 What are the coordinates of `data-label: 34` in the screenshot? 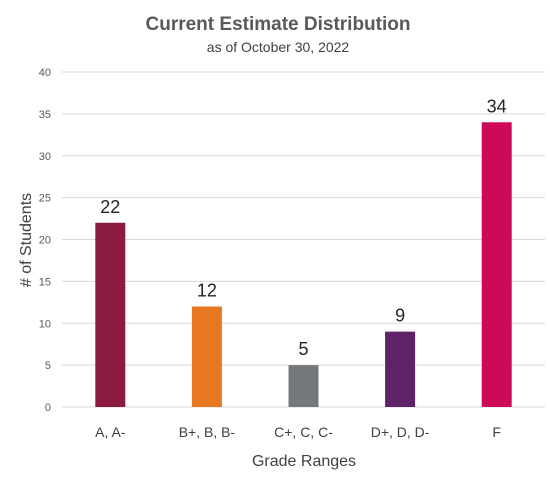 It's located at (497, 106).